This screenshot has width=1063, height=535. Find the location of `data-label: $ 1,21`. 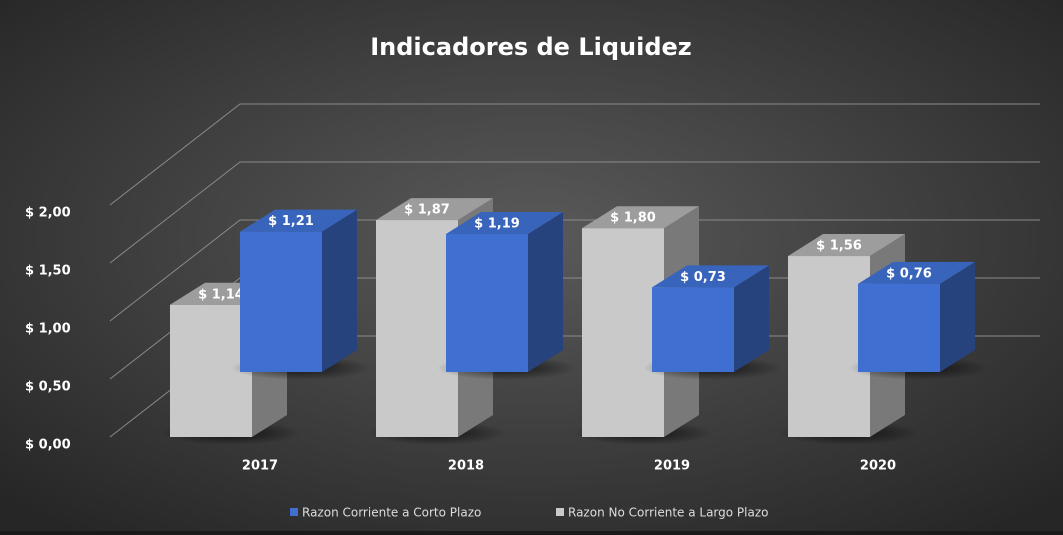

data-label: $ 1,21 is located at coordinates (291, 221).